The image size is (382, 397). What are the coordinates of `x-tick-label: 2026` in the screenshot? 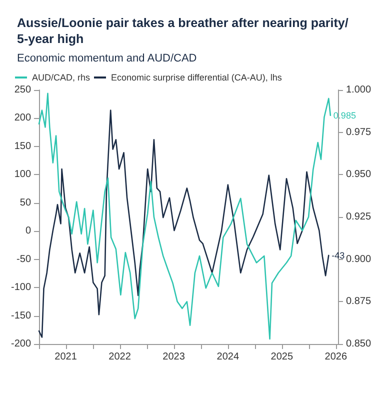 It's located at (336, 357).